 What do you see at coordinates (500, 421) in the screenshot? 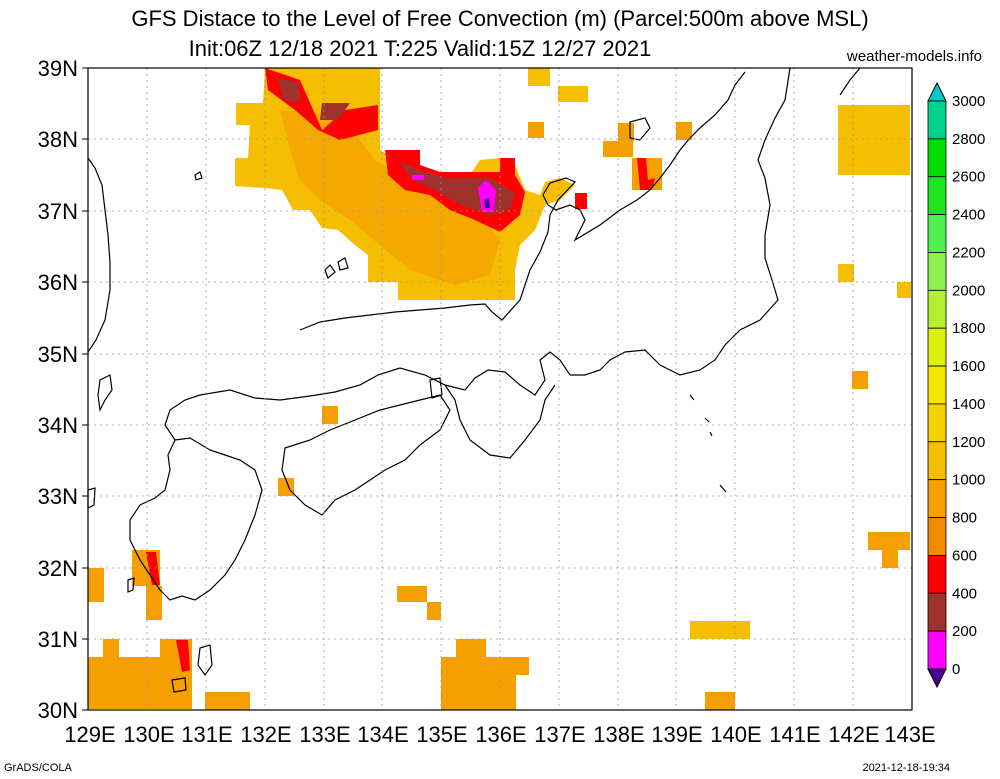
I see `kii-peninsula` at bounding box center [500, 421].